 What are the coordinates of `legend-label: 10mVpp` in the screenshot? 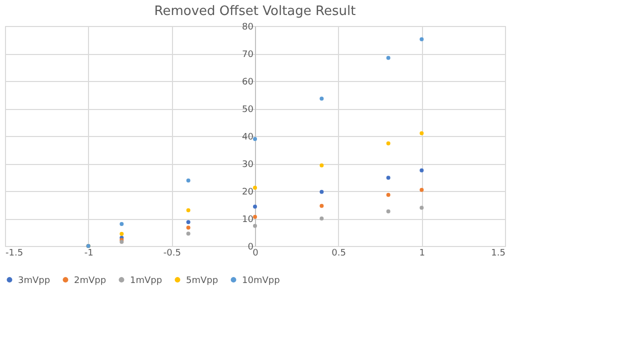 It's located at (261, 281).